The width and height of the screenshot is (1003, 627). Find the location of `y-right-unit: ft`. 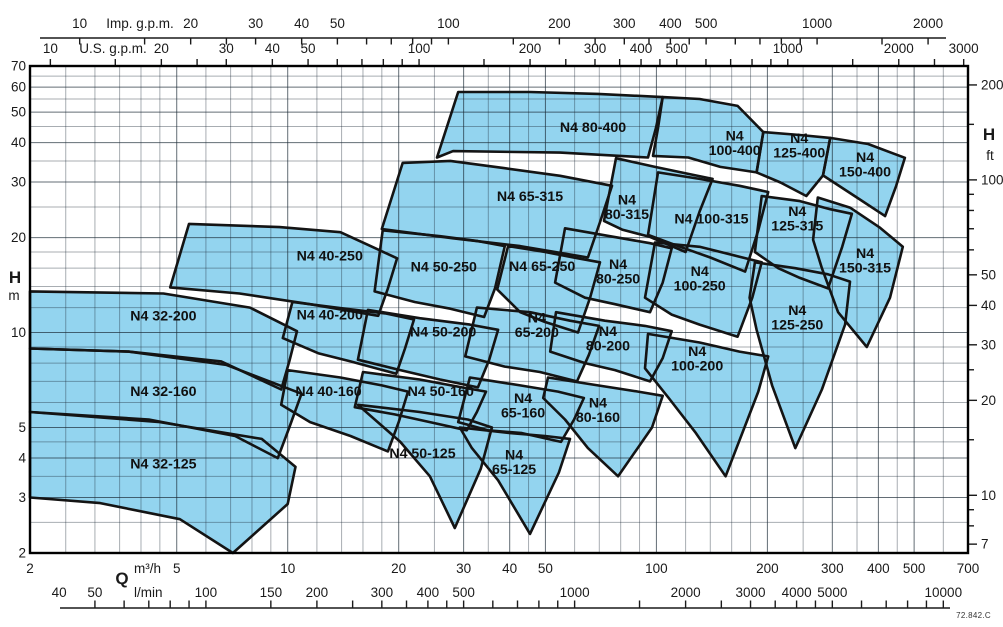

y-right-unit: ft is located at coordinates (990, 155).